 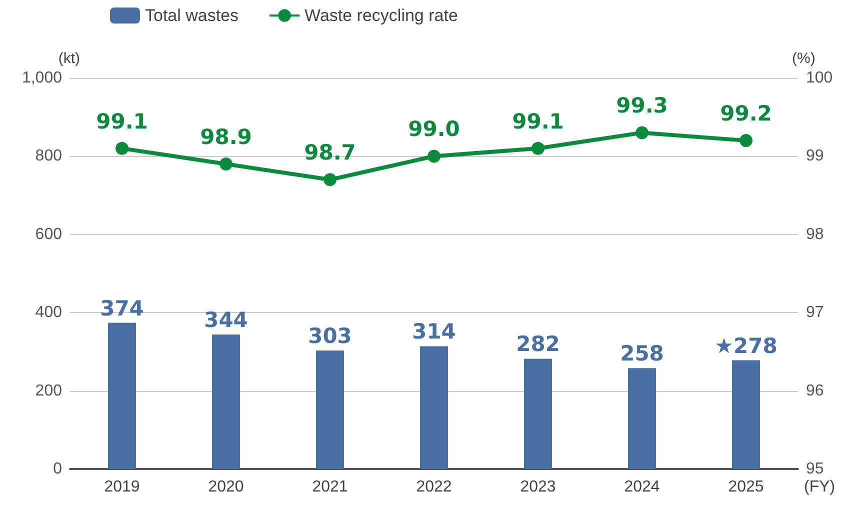 What do you see at coordinates (746, 487) in the screenshot?
I see `x-tick-label: 2025` at bounding box center [746, 487].